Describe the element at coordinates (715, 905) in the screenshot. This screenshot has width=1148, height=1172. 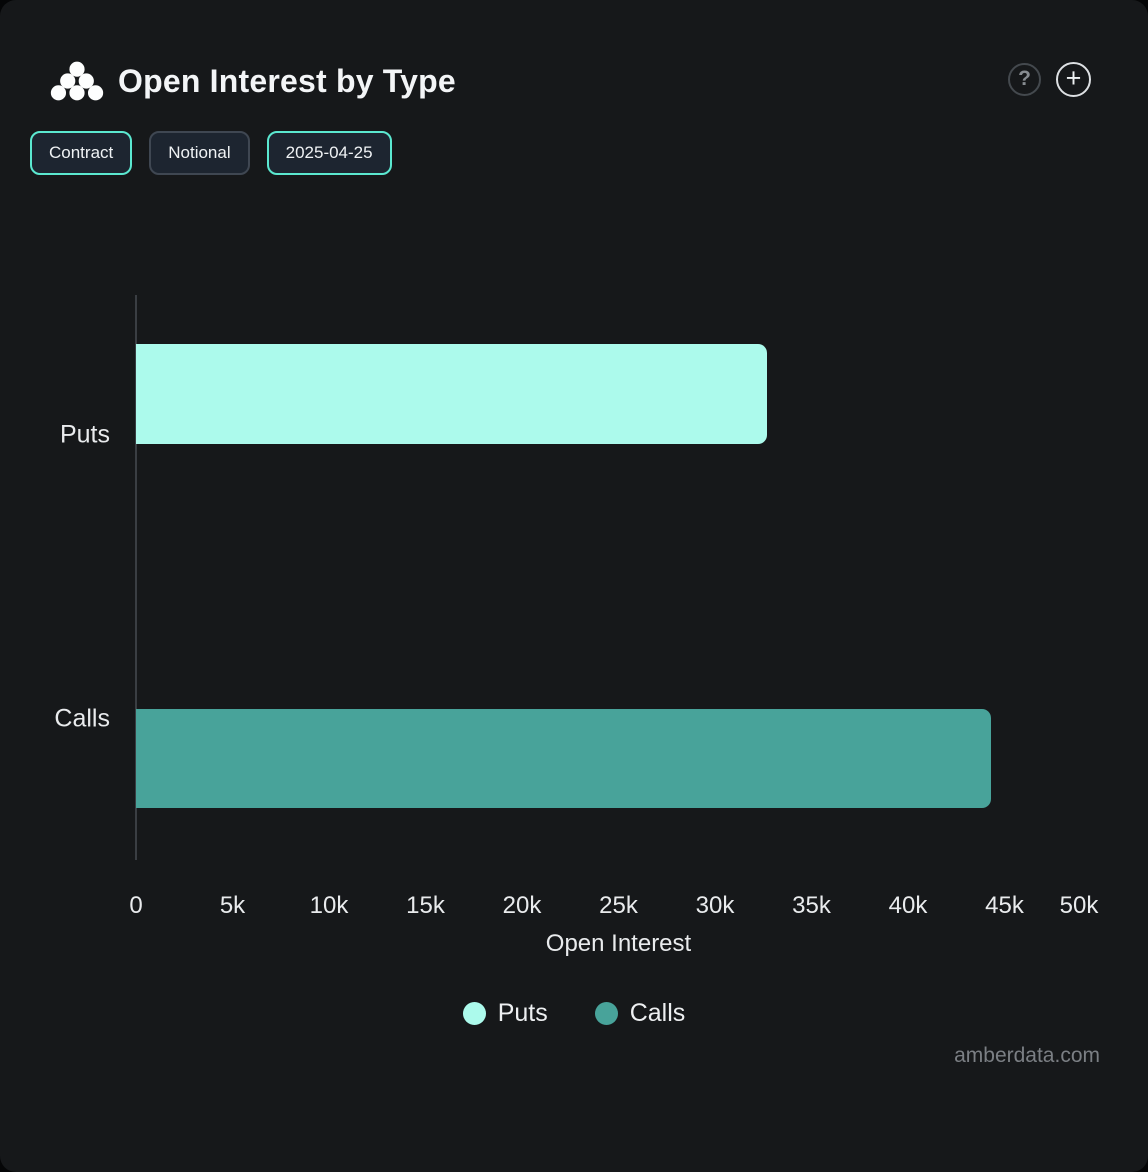
I see `x-tick-30k: 30k` at that location.